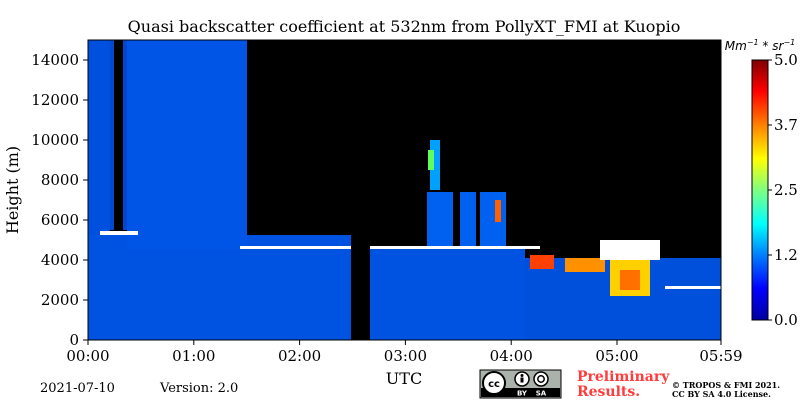 The image size is (800, 400). What do you see at coordinates (760, 190) in the screenshot?
I see `colorbar-gradient` at bounding box center [760, 190].